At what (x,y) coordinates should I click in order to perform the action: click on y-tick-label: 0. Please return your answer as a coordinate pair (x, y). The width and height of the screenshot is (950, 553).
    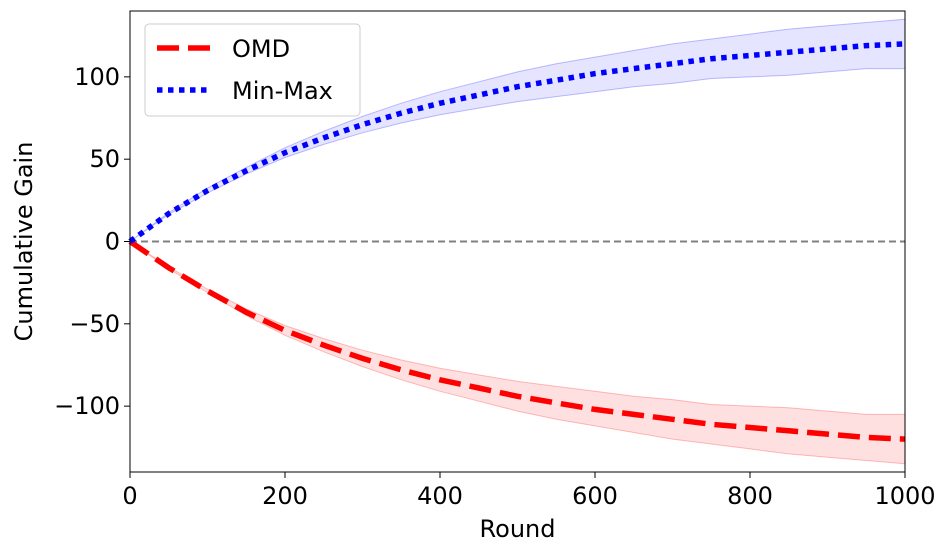
    Looking at the image, I should click on (112, 242).